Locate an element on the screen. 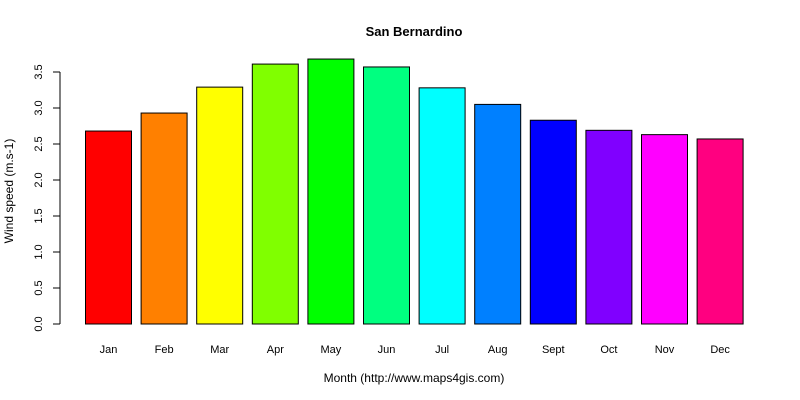 Image resolution: width=800 pixels, height=400 pixels. x-axis-label: Month (http://www.maps4gis.com) is located at coordinates (414, 378).